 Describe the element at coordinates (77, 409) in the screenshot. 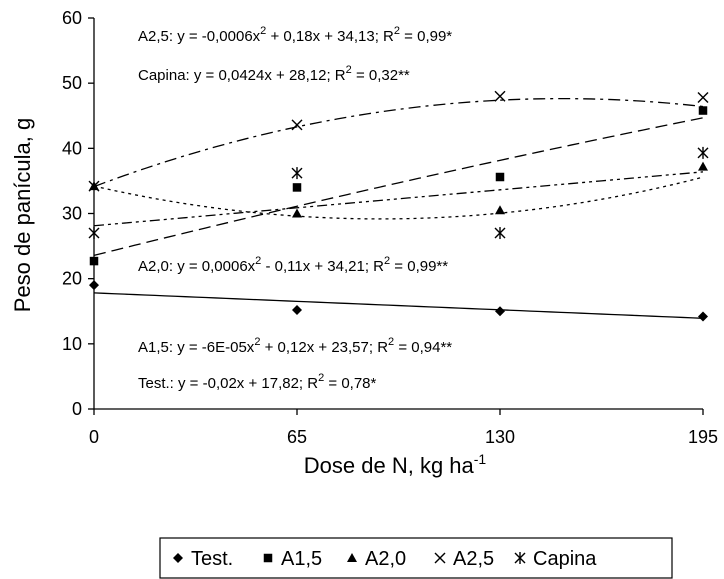

I see `y-tick-label: 0` at that location.